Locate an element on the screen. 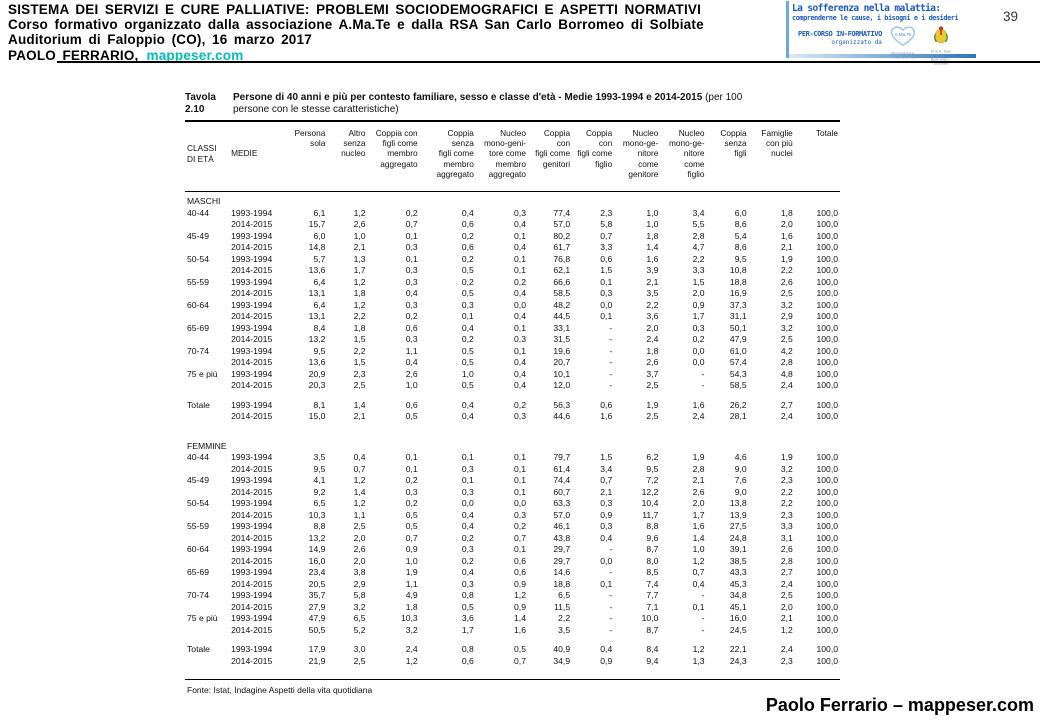 This screenshot has height=720, width=1040. column-header: Nucleo mono-ge- nitore come figlio is located at coordinates (683, 157).